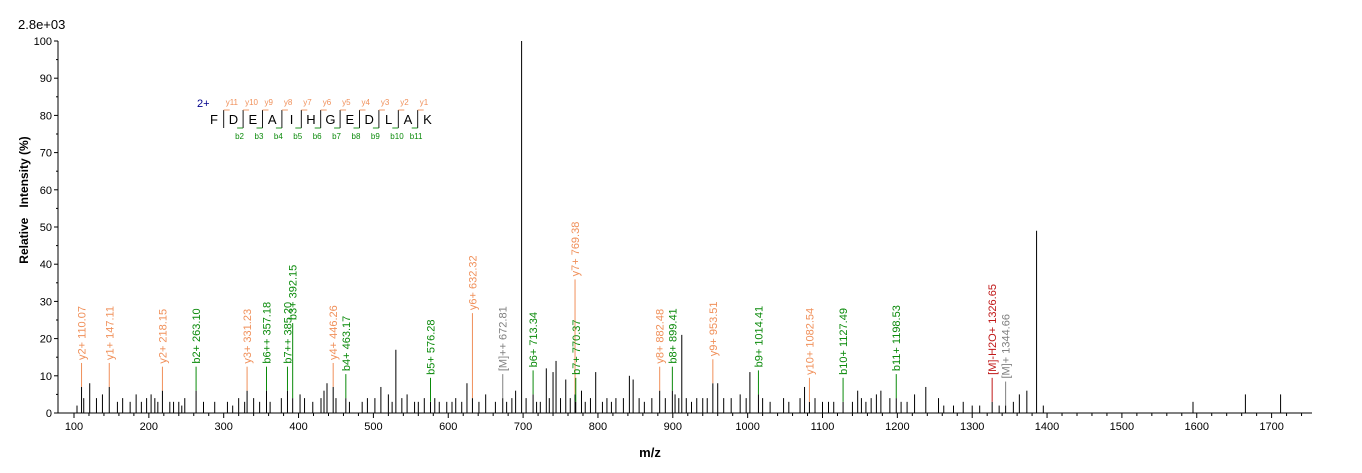  I want to click on x-tick-label: 1300, so click(972, 427).